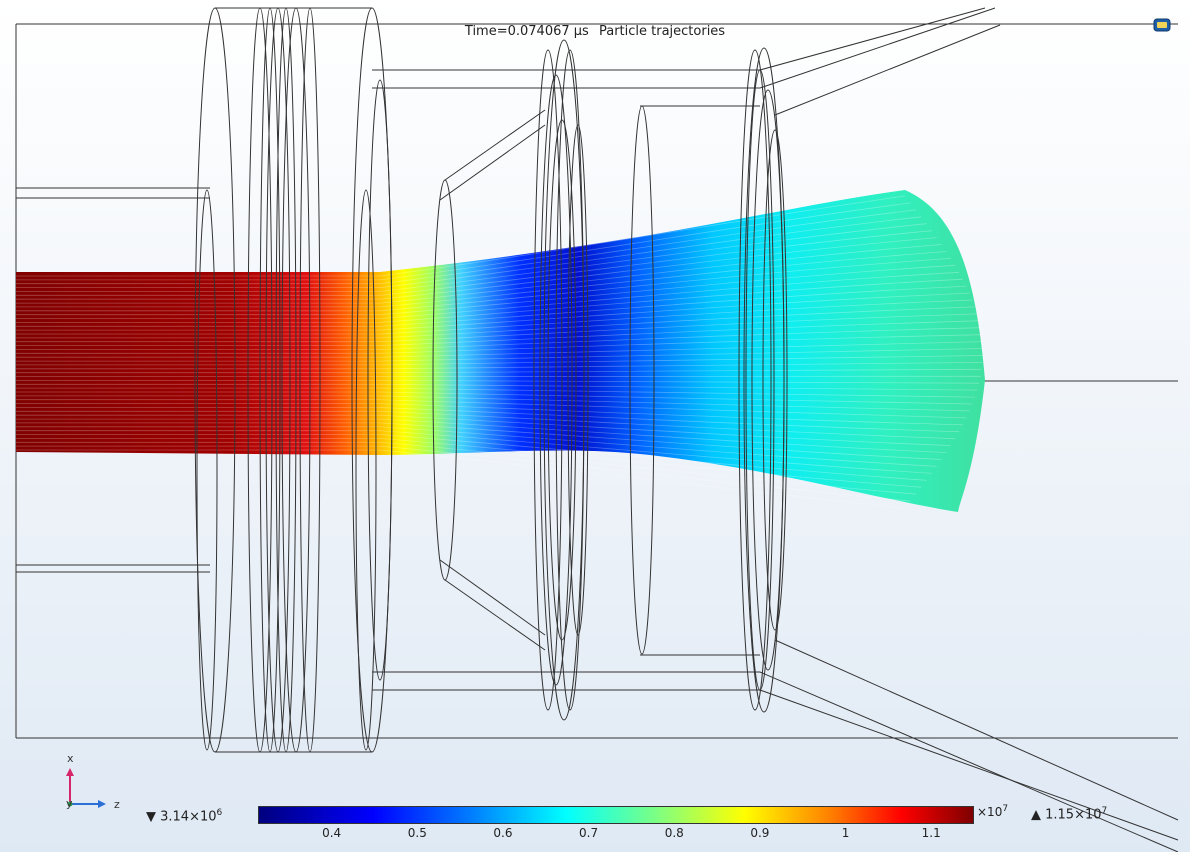 This screenshot has width=1190, height=852. Describe the element at coordinates (332, 833) in the screenshot. I see `colorbar-tick-label: 0.4` at that location.